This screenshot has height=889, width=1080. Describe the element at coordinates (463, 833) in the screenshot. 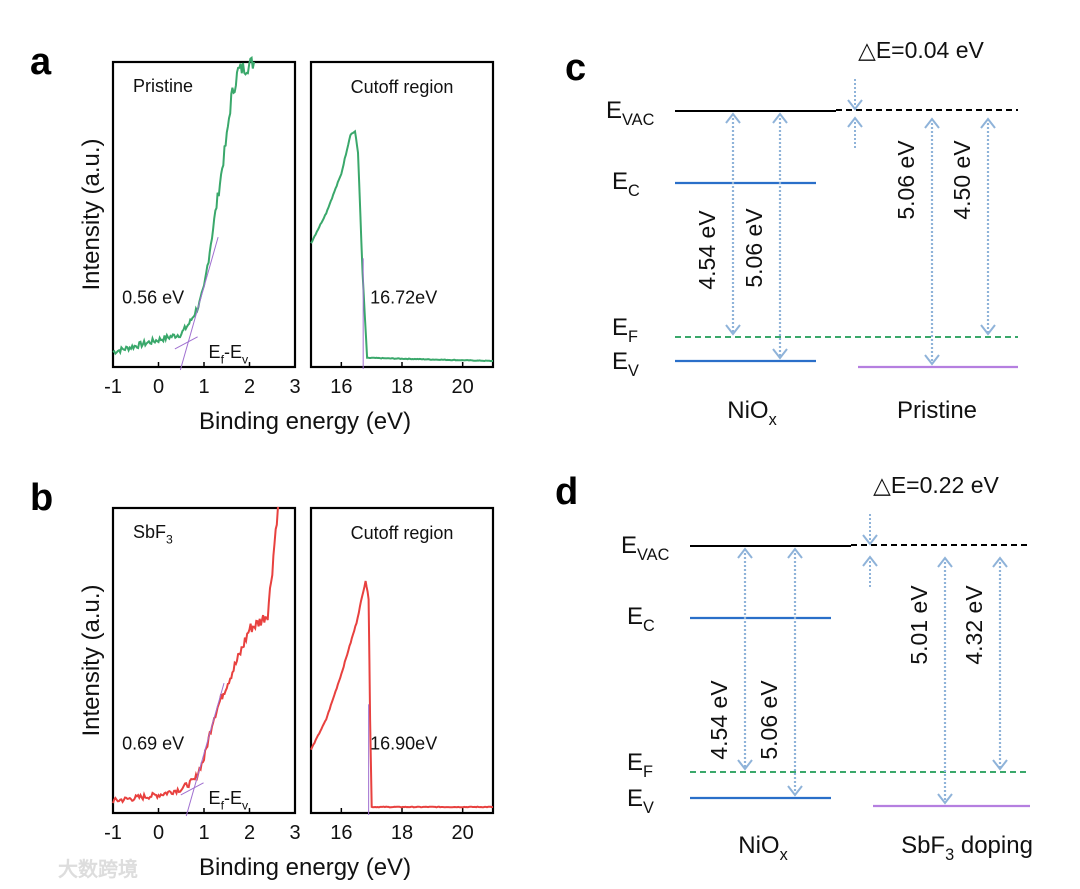

I see `x-tick-label: 20` at that location.